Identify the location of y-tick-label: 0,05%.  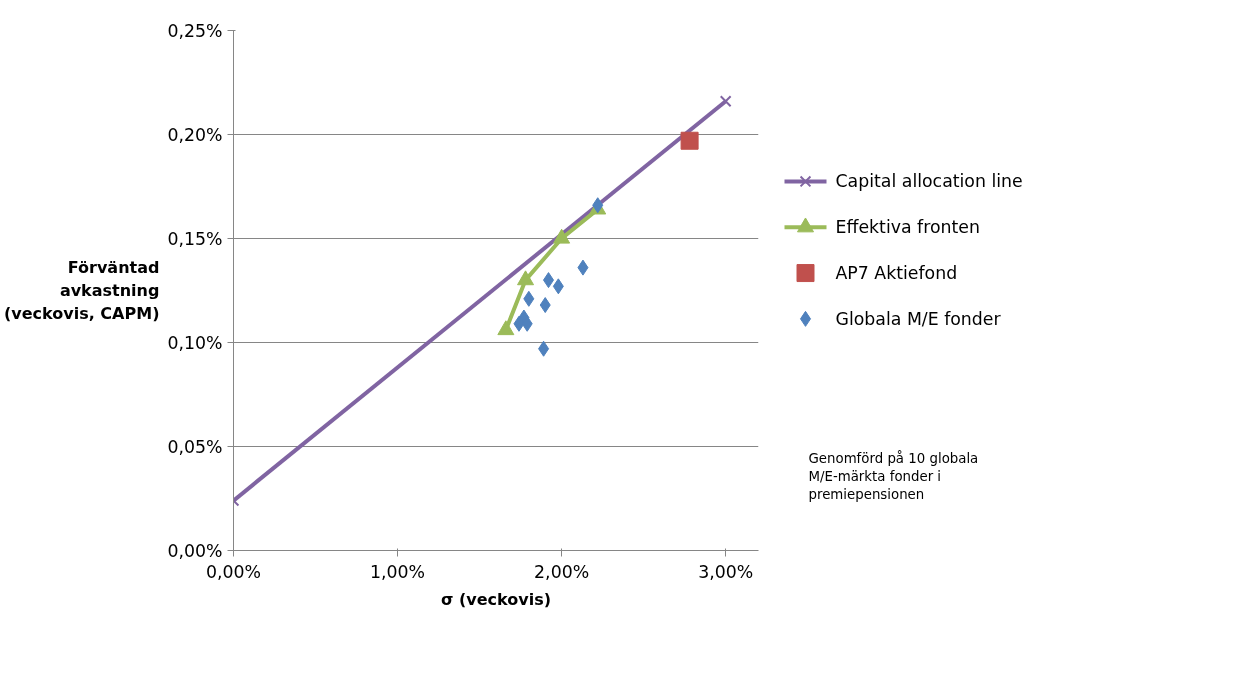
(195, 446).